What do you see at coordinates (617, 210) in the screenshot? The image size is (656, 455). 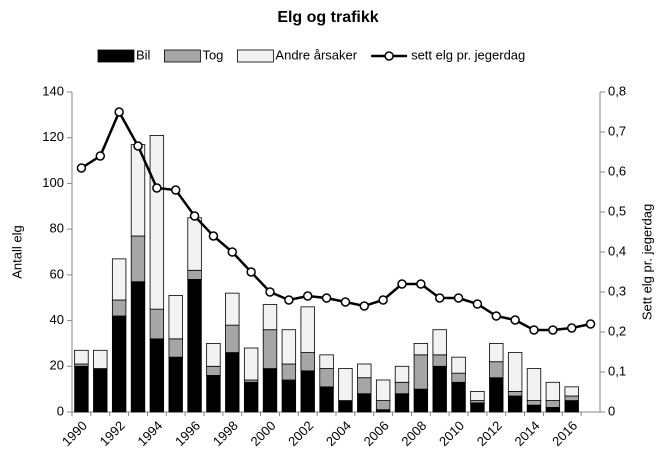 I see `y2-tick-label: 0,5` at bounding box center [617, 210].